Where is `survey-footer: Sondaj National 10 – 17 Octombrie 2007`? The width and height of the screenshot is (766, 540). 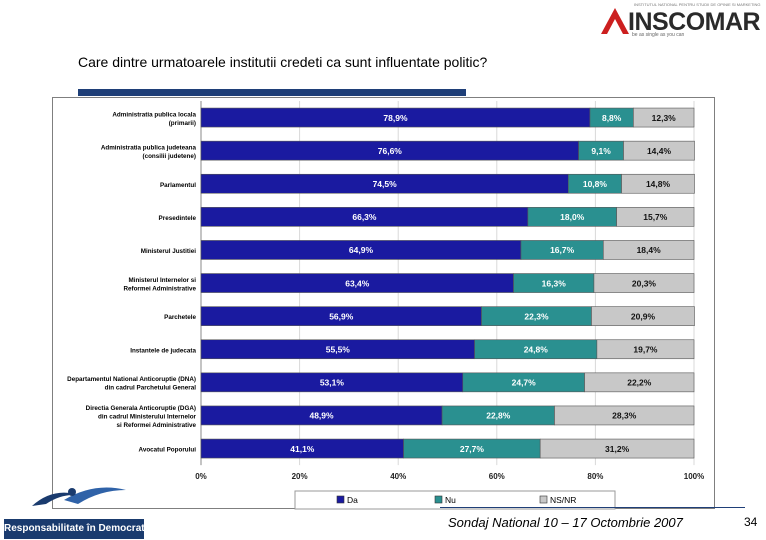
survey-footer: Sondaj National 10 – 17 Octombrie 2007 is located at coordinates (565, 522).